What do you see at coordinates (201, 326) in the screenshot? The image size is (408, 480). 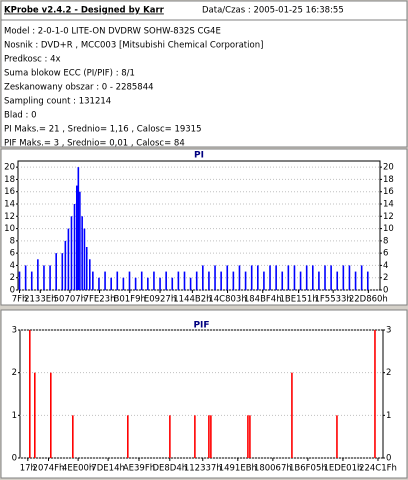 I see `chart-title: PIF` at bounding box center [201, 326].